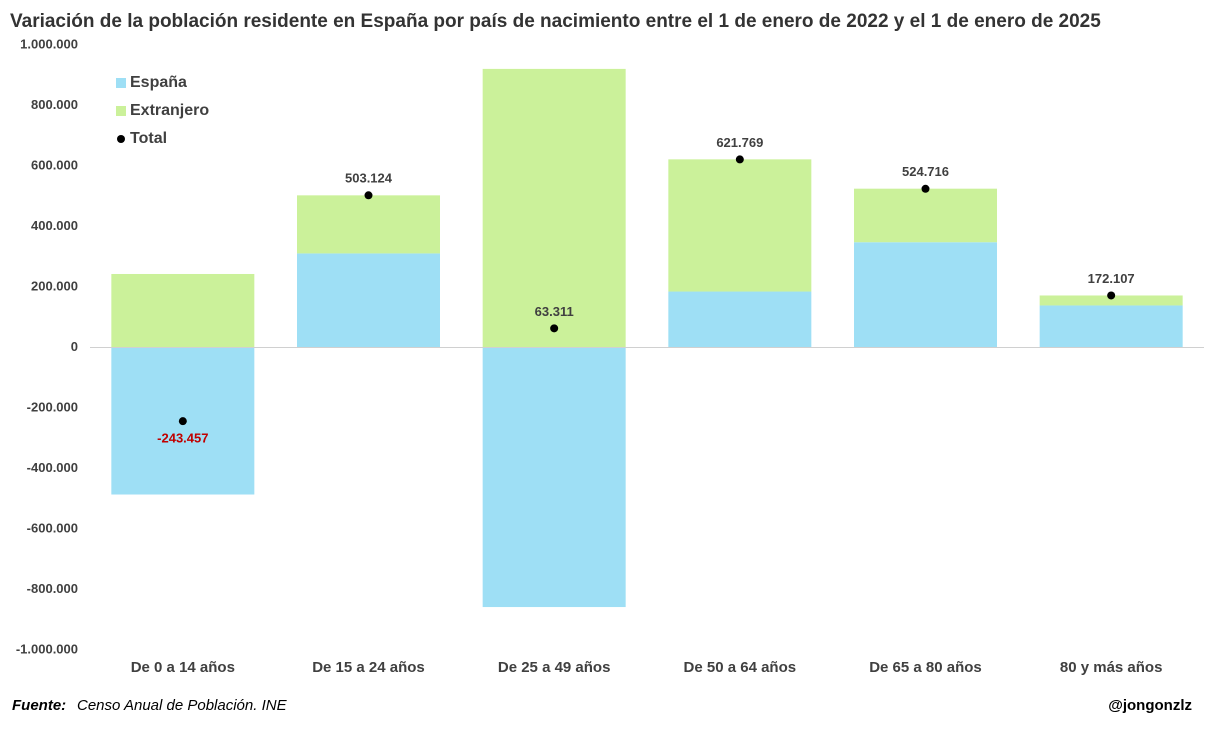 This screenshot has width=1214, height=732. What do you see at coordinates (52, 467) in the screenshot?
I see `y-tick-label: -400.000` at bounding box center [52, 467].